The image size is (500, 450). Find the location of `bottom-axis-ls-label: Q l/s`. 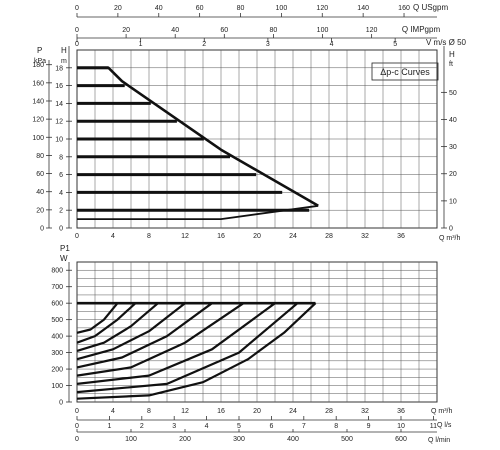

bottom-axis-ls-label: Q l/s is located at coordinates (444, 425).